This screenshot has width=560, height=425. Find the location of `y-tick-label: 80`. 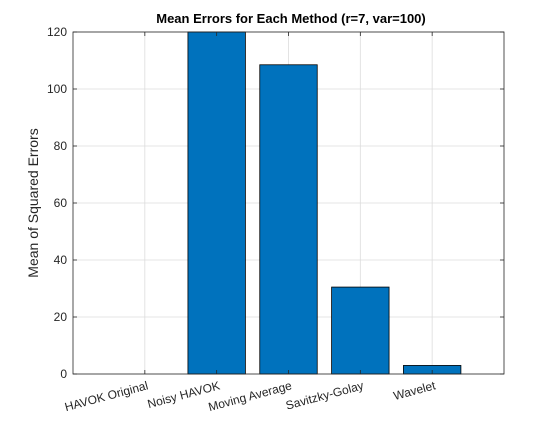

y-tick-label: 80 is located at coordinates (61, 146).